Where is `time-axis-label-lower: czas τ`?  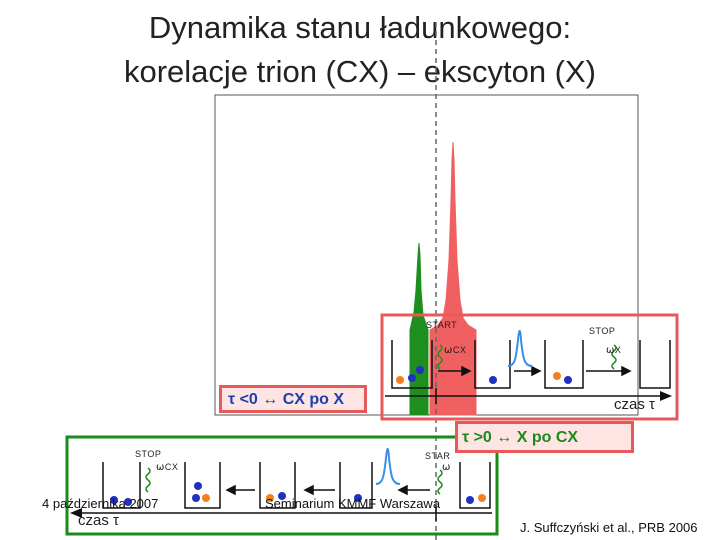
time-axis-label-lower: czas τ is located at coordinates (98, 520).